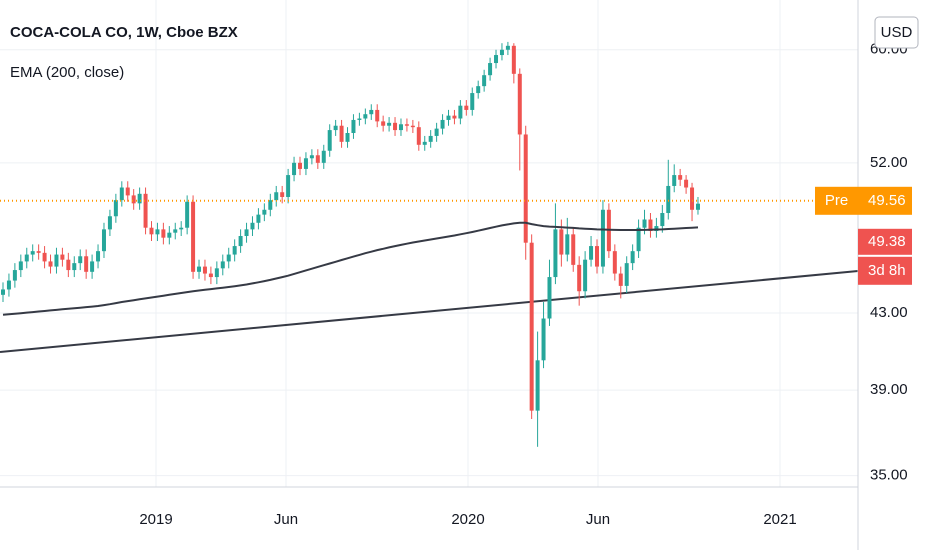 This screenshot has width=932, height=550. I want to click on last-price-box, so click(885, 241).